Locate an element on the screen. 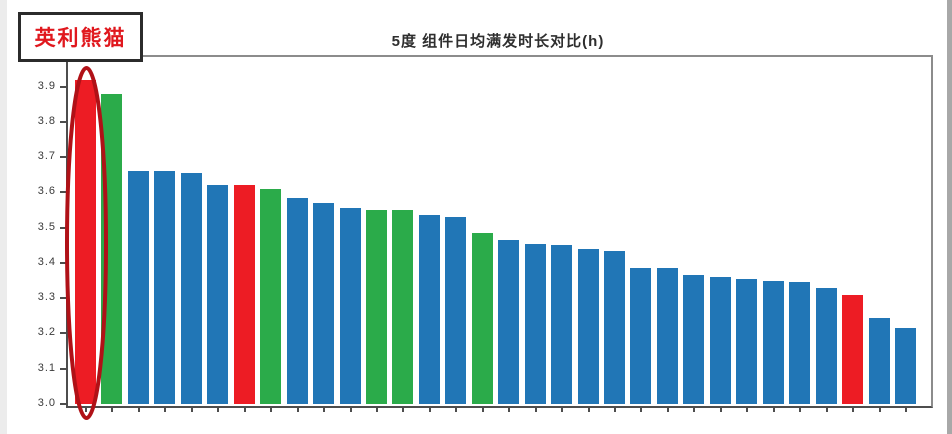 This screenshot has height=434, width=952. y-tick-label-3.5: 3.5 is located at coordinates (46, 227).